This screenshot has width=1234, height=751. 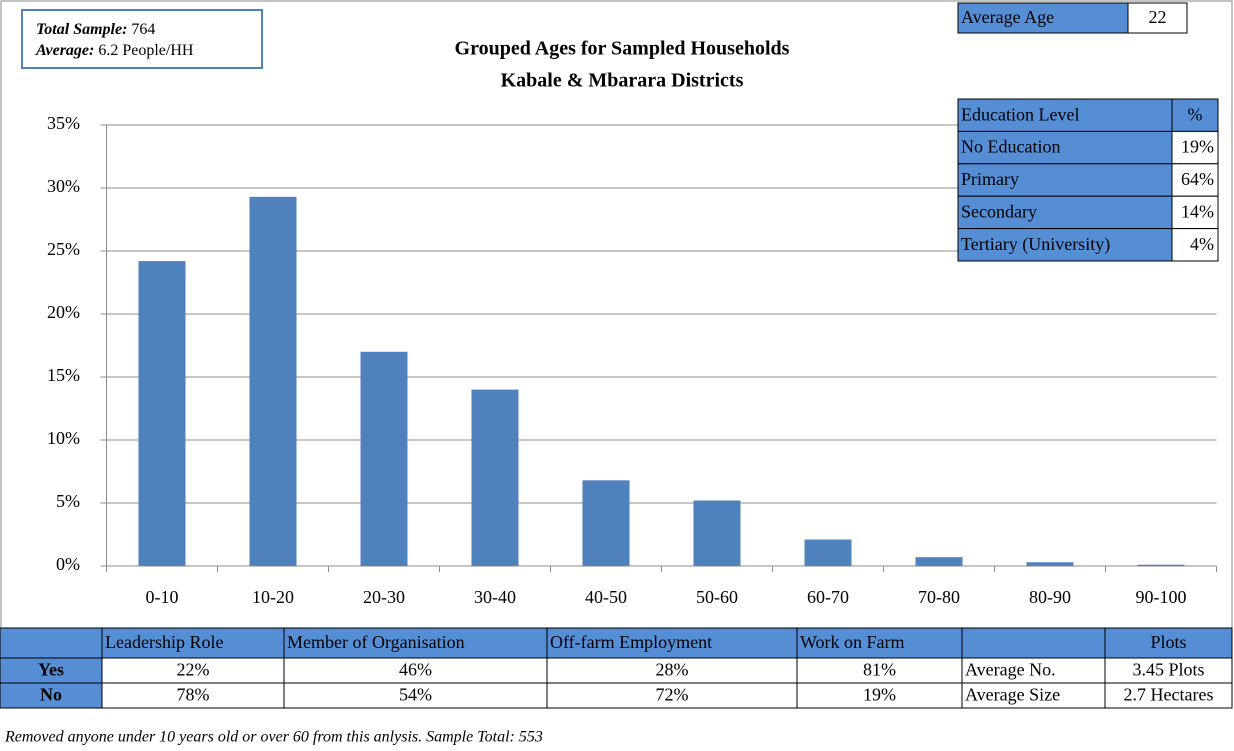 I want to click on cell-text: Yes, so click(x=51, y=670).